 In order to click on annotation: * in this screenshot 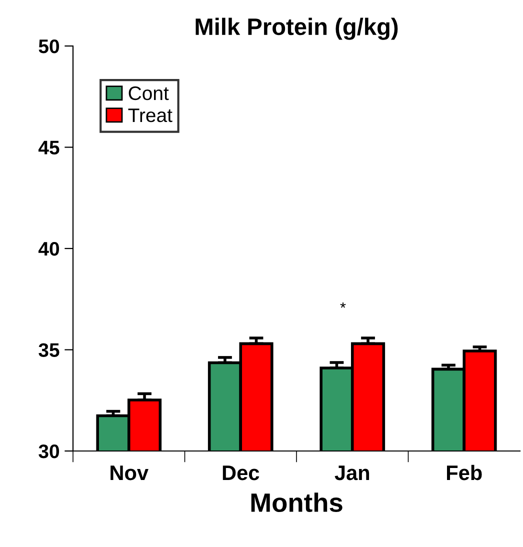, I will do `click(343, 305)`.